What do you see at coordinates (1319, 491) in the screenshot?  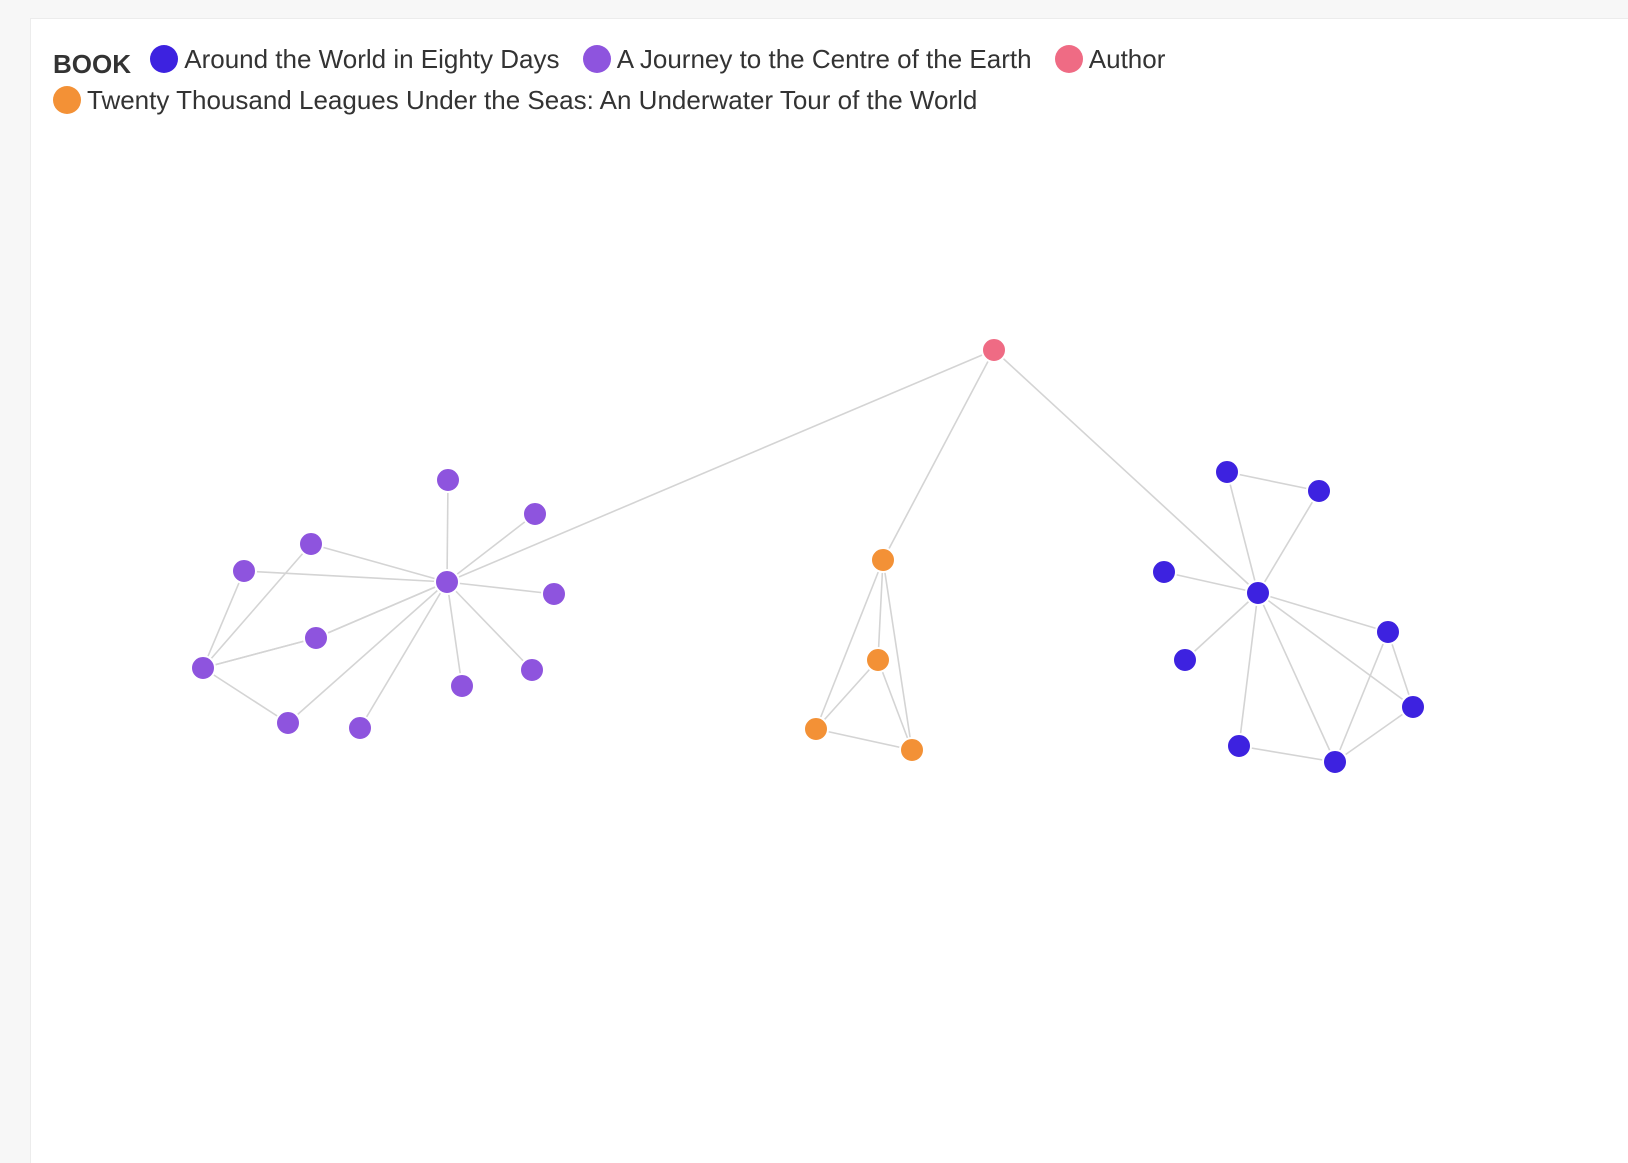 I see `graph-node-a2` at bounding box center [1319, 491].